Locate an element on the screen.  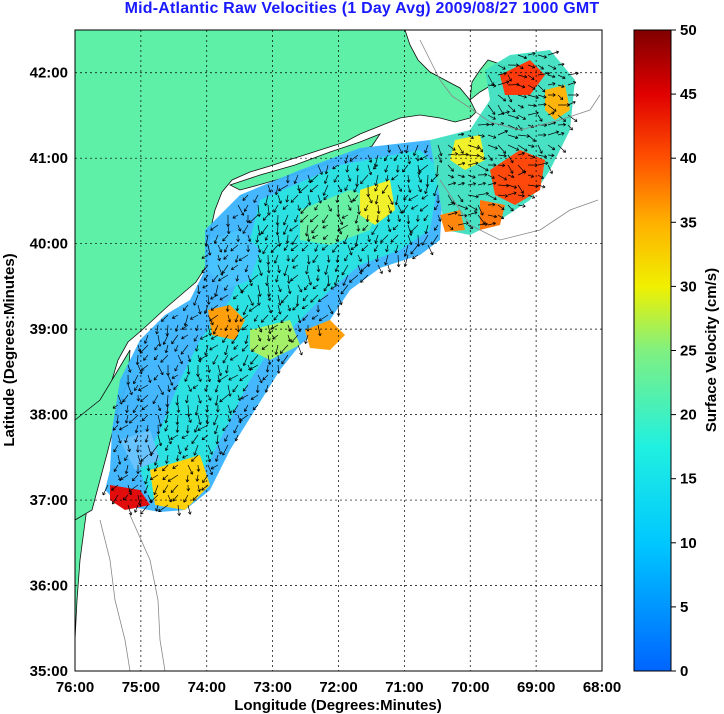
y-tick-label: 39:00 is located at coordinates (49, 329).